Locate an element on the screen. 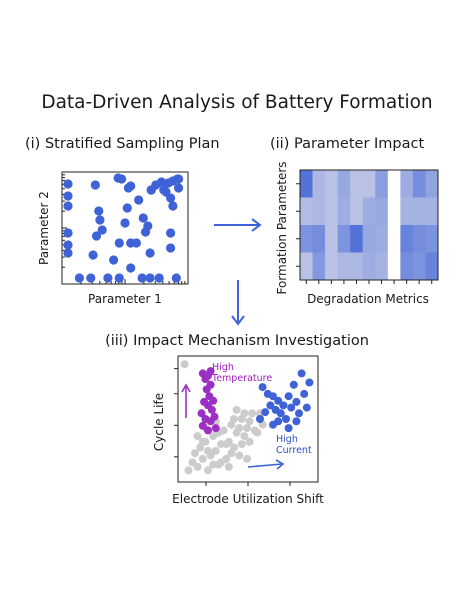  impact-heatmap: Degradation Metrics Formation Parameters is located at coordinates (357, 233).